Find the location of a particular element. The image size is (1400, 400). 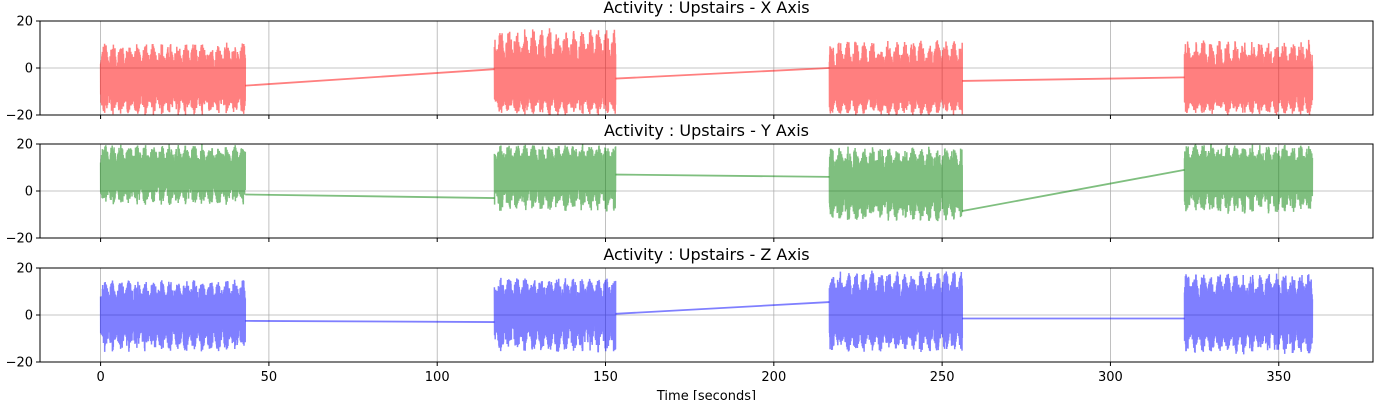

x-tick-label: 250 is located at coordinates (942, 377).